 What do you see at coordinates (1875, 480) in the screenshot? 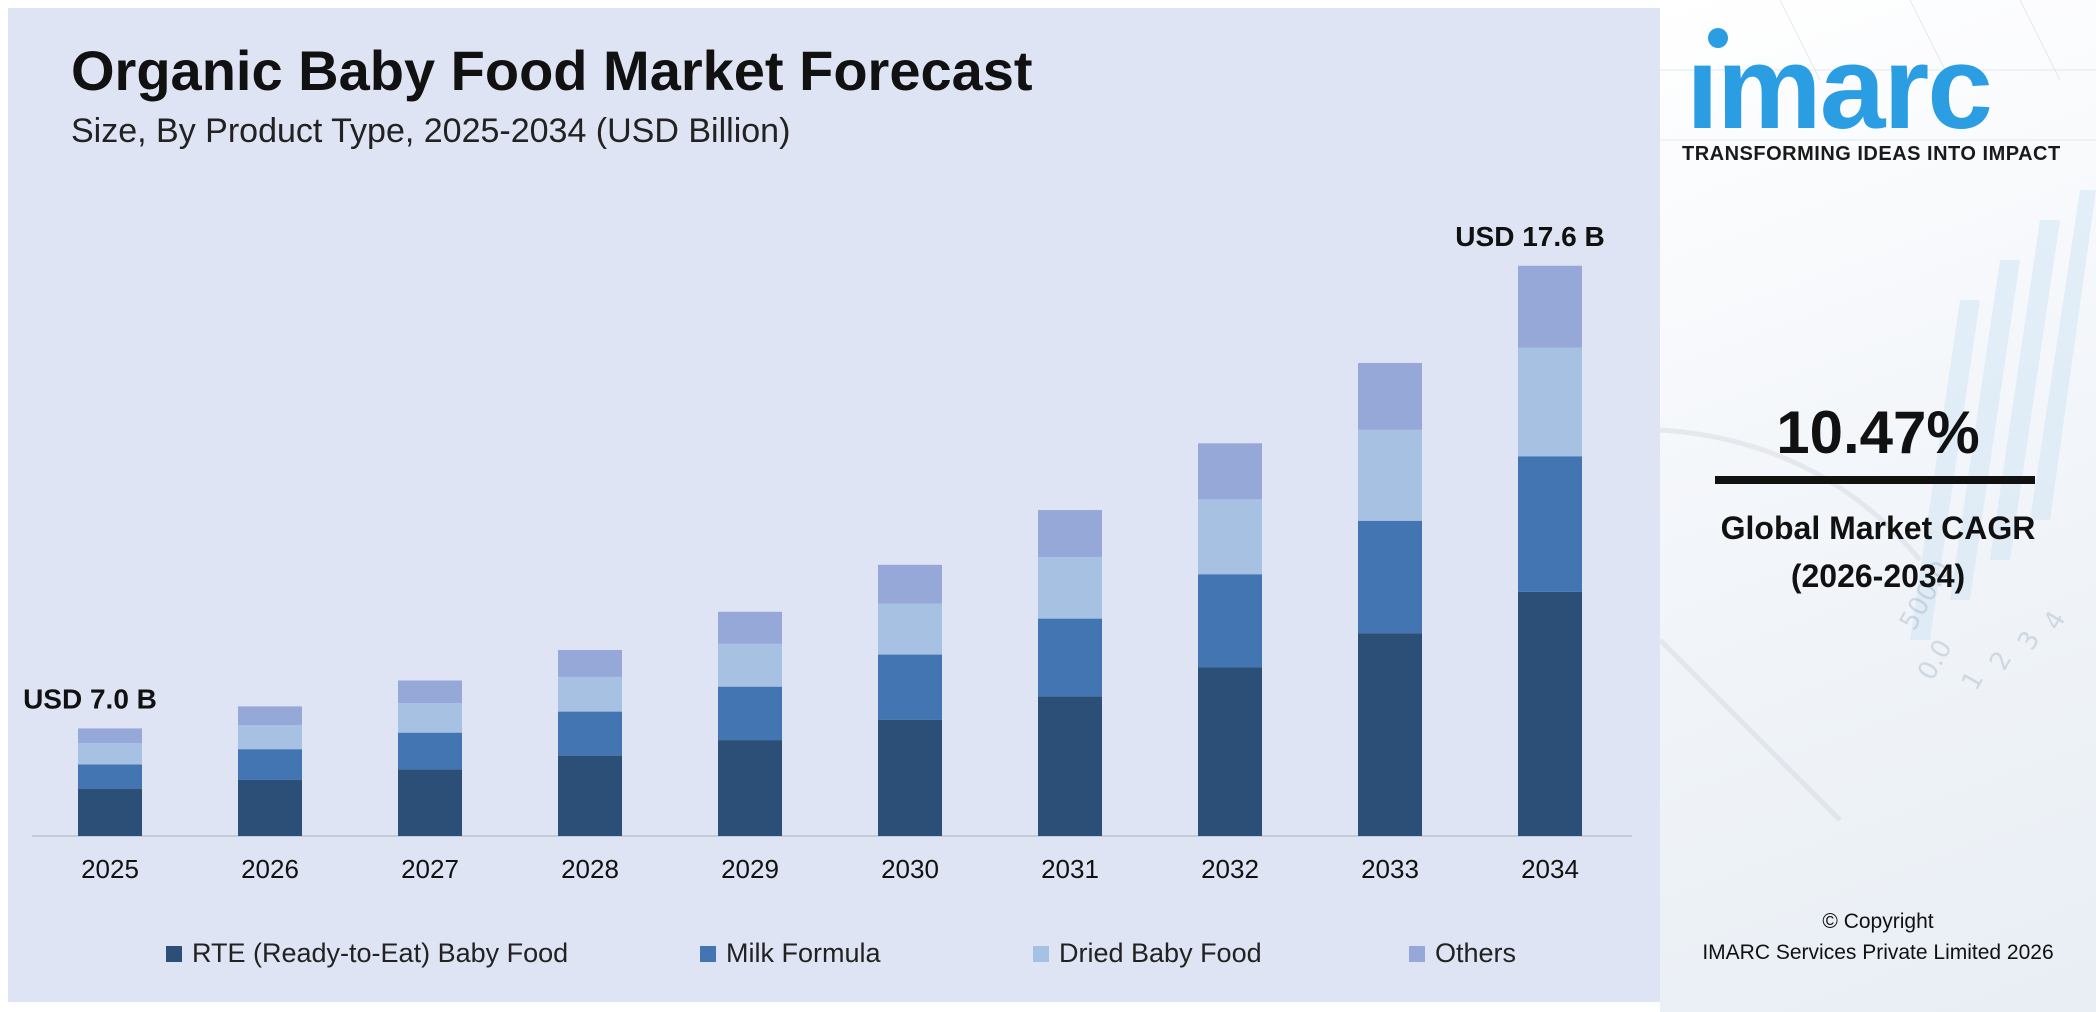
I see `cagr-divider` at bounding box center [1875, 480].